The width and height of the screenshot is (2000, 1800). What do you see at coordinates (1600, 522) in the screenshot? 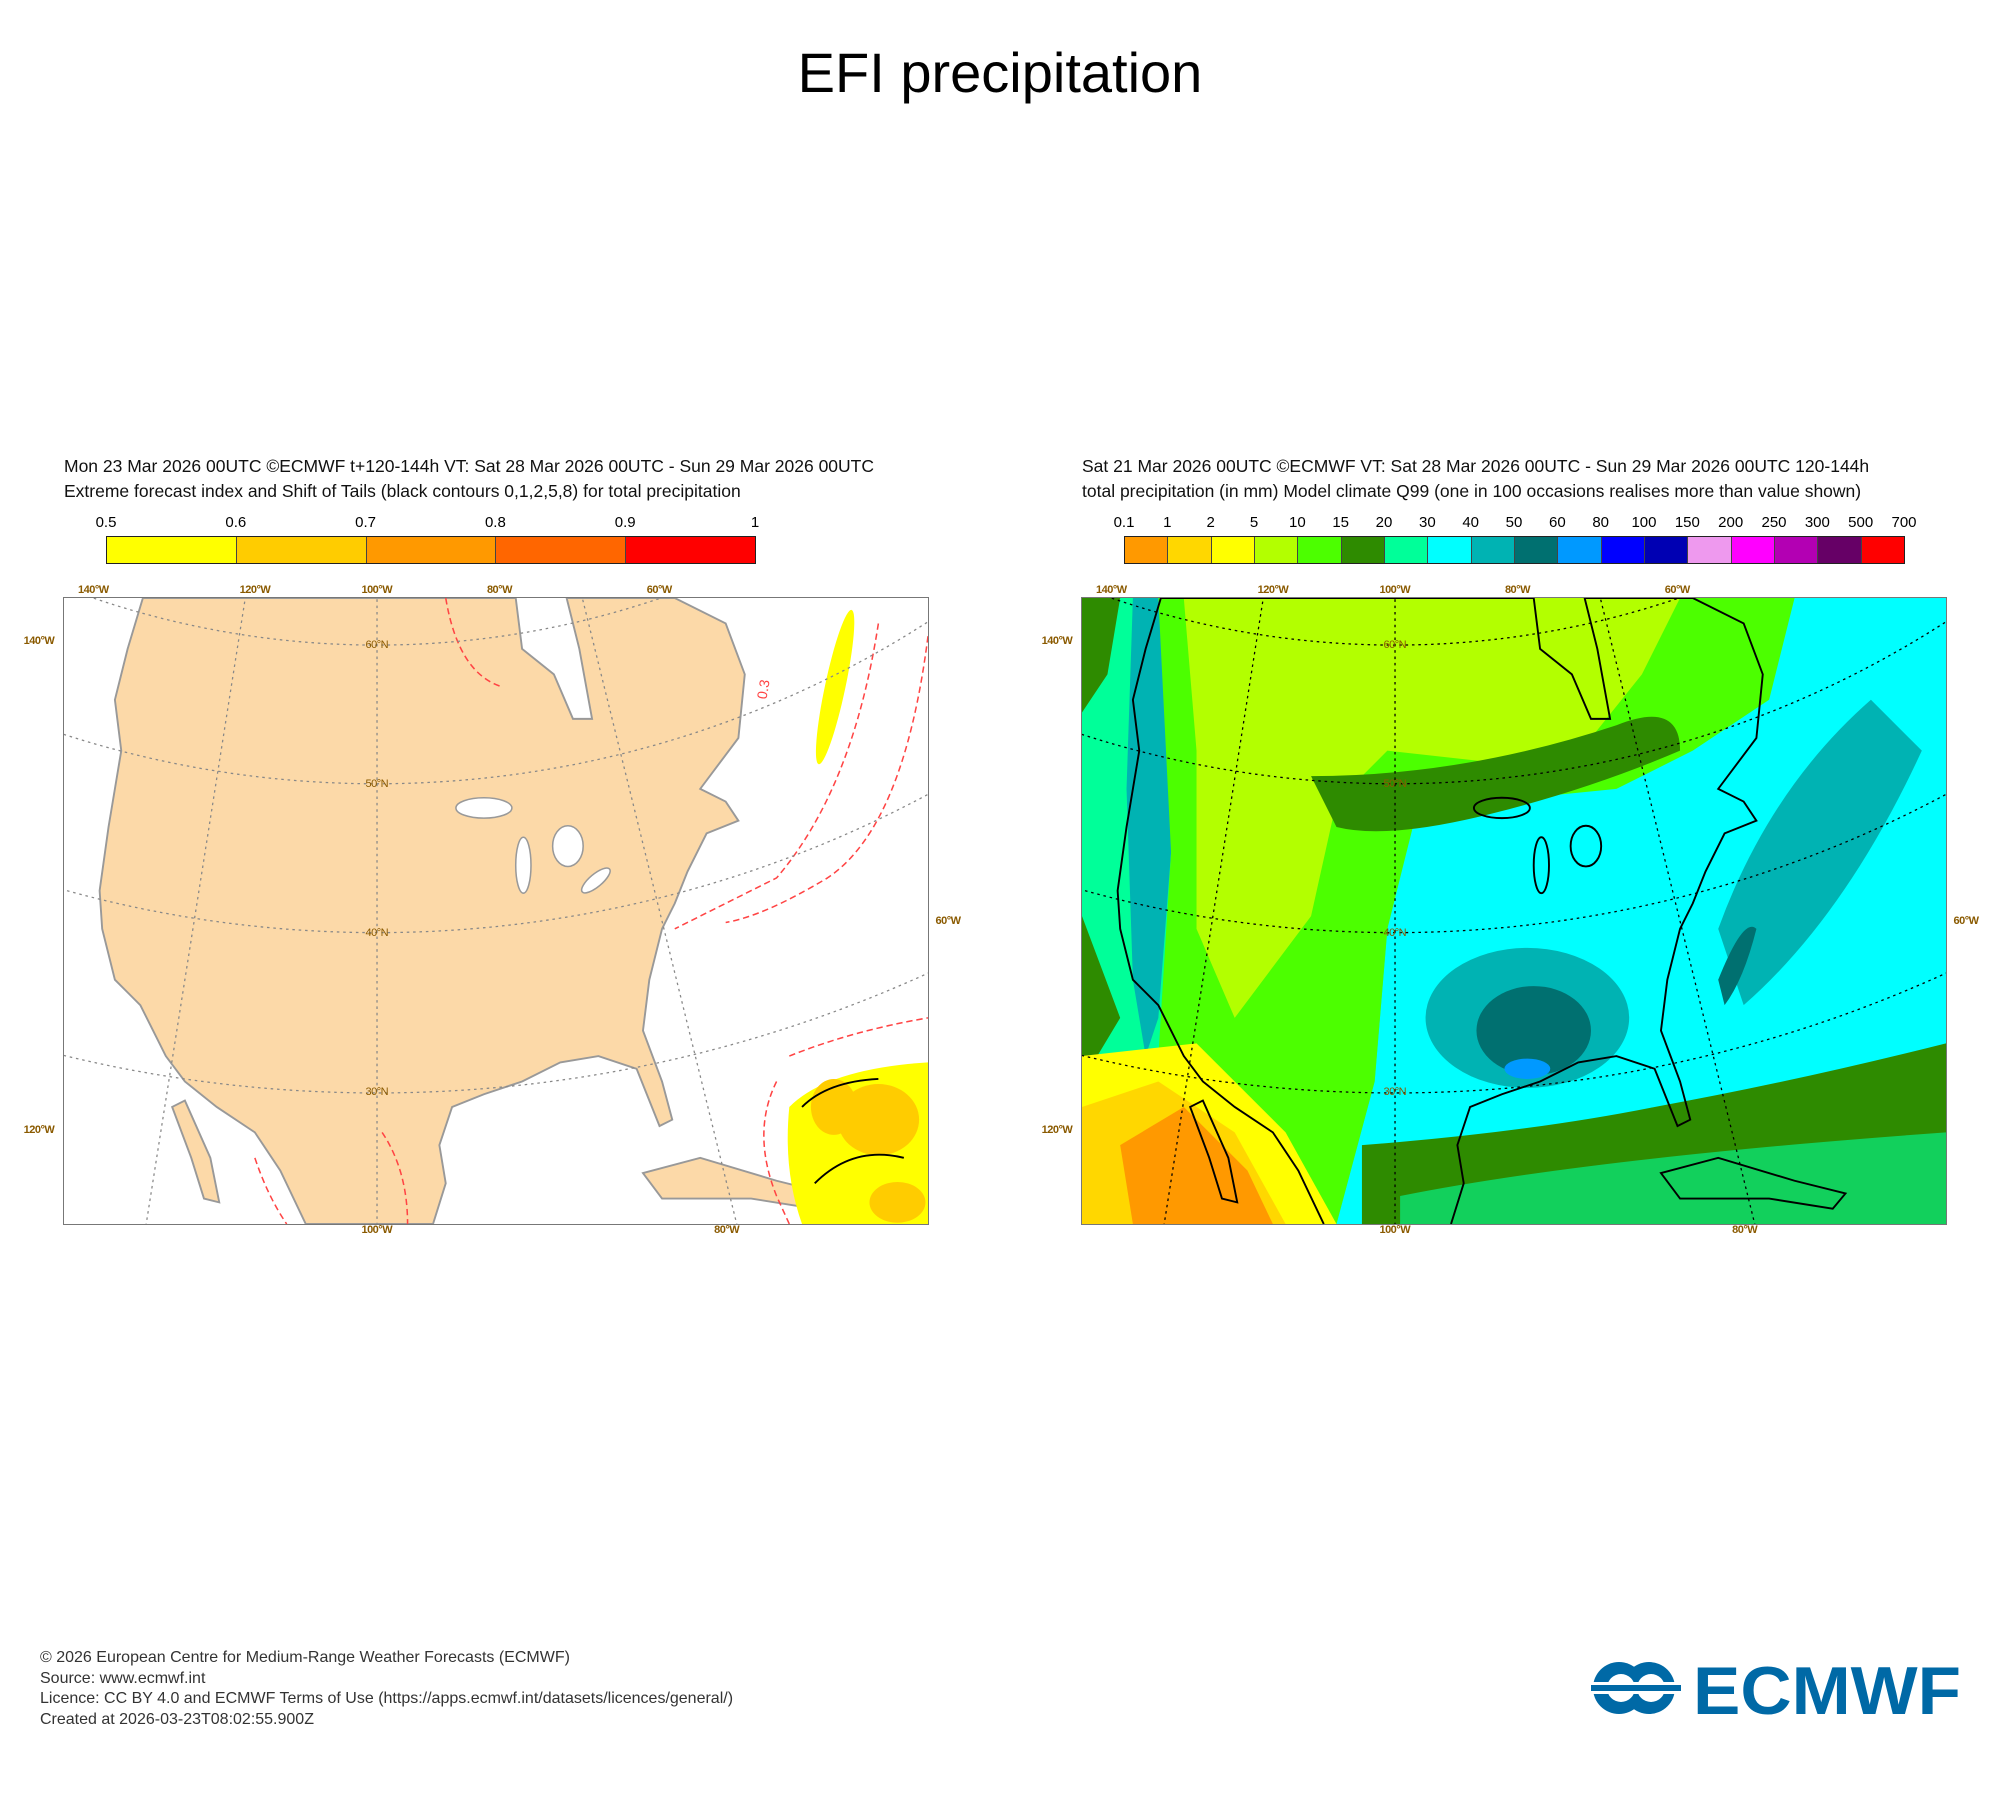
I see `precip-colorbar-tick-label: 80` at bounding box center [1600, 522].